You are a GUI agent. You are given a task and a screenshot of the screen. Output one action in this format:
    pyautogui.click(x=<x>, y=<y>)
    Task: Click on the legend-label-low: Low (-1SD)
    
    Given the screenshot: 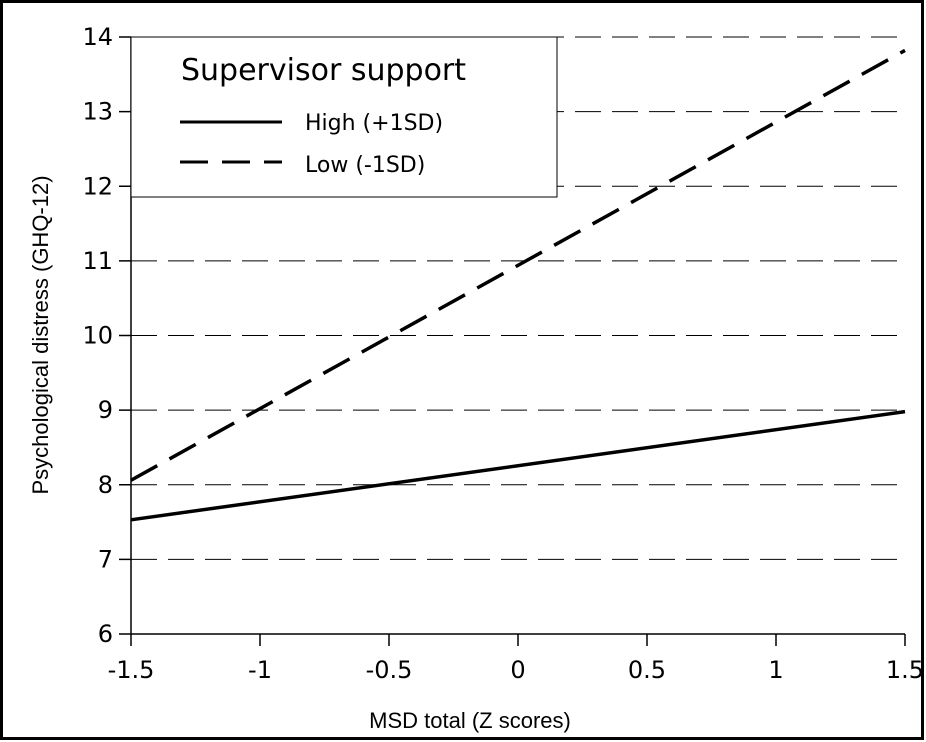 What is the action you would take?
    pyautogui.click(x=365, y=165)
    